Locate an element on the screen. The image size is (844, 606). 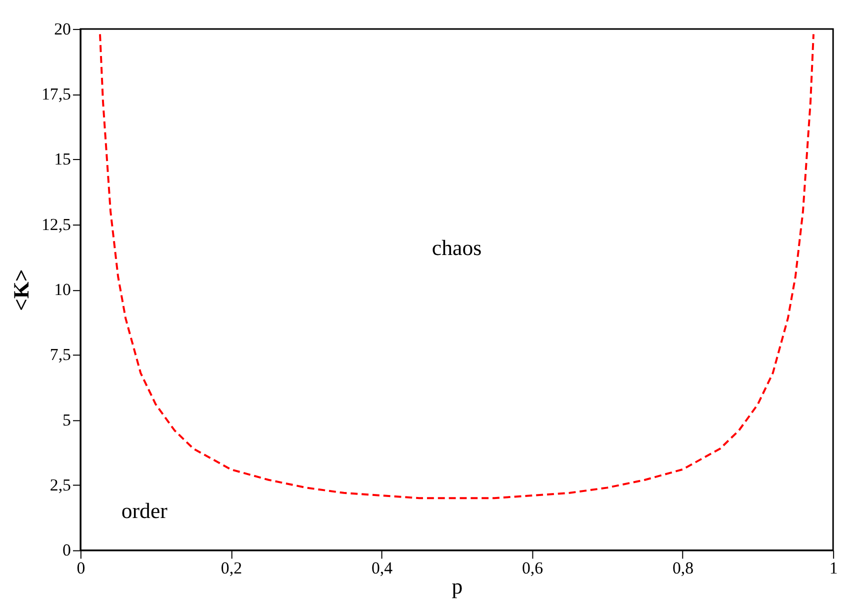
y-tick-label: 5 is located at coordinates (66, 420).